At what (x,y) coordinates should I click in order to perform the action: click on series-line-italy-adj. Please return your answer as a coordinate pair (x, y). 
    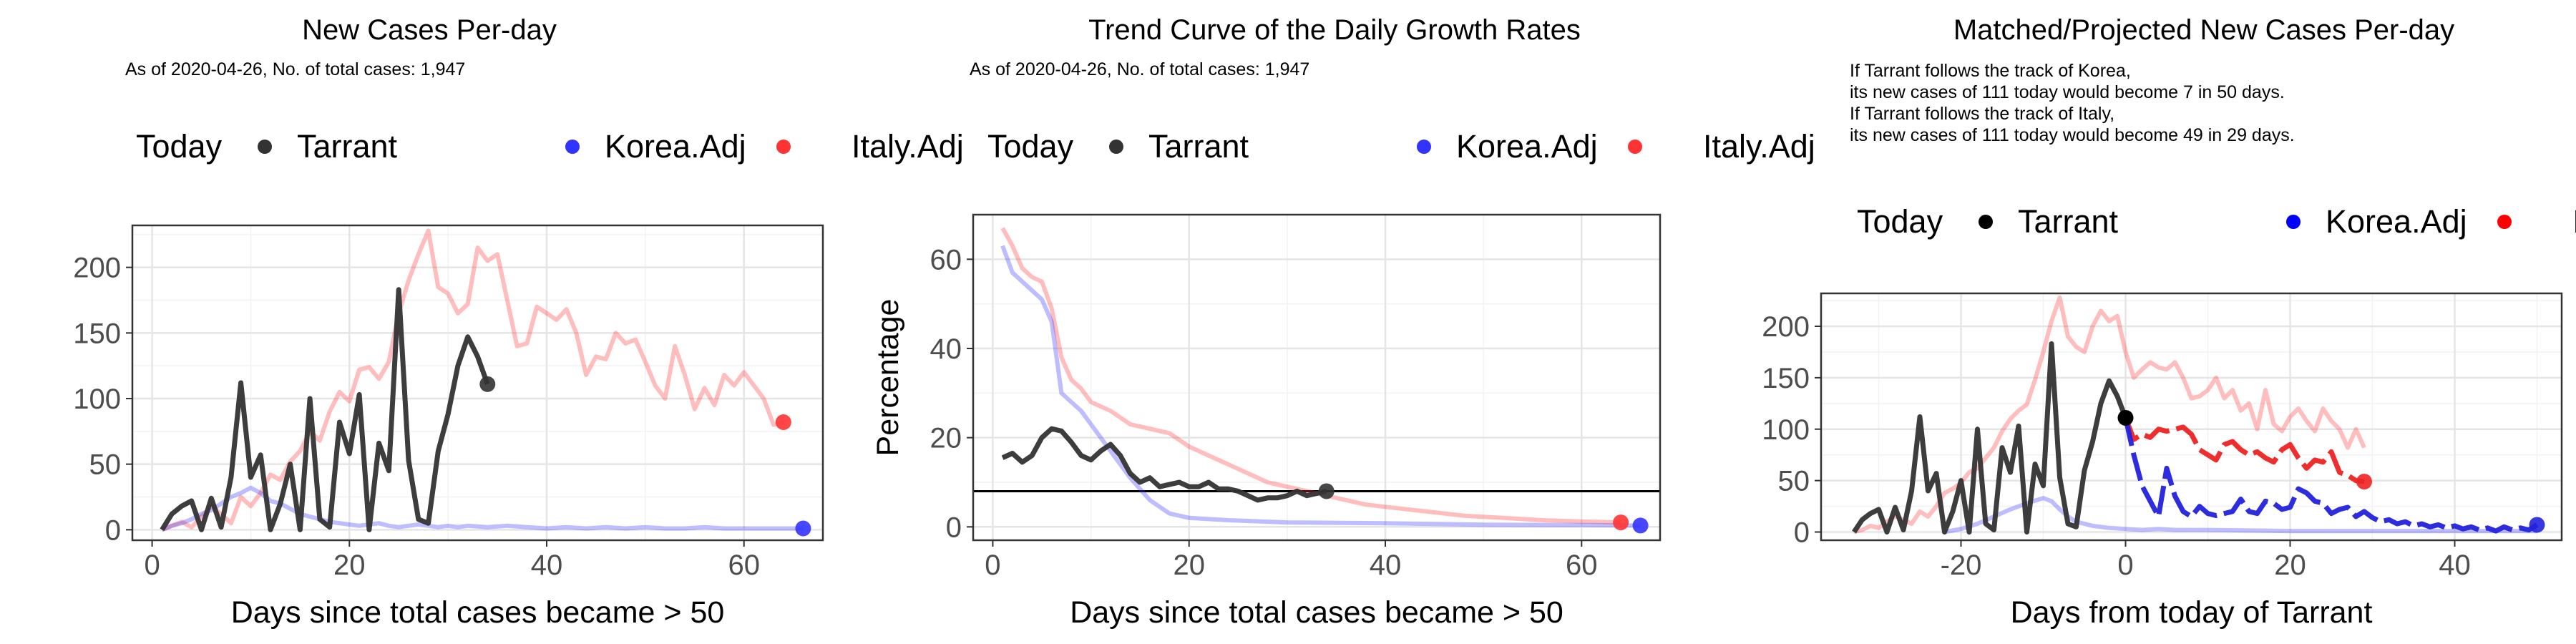
    Looking at the image, I should click on (1310, 376).